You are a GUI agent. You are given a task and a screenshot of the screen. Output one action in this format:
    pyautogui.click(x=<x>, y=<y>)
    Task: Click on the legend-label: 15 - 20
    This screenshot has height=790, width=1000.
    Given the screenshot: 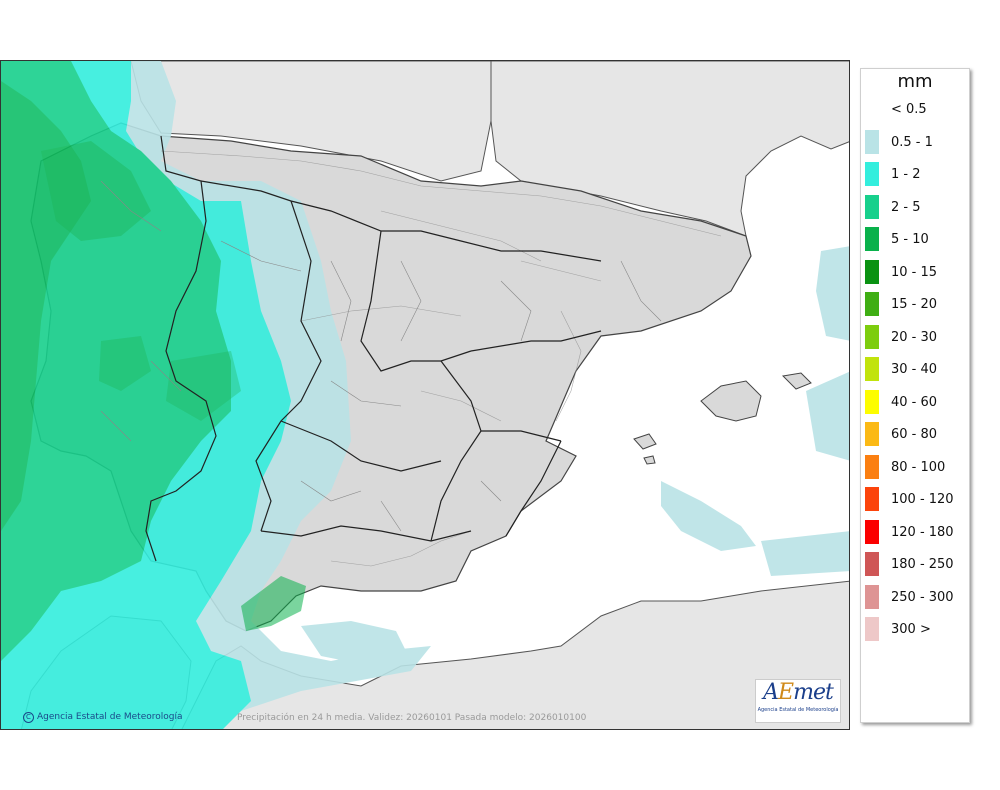 What is the action you would take?
    pyautogui.click(x=914, y=304)
    